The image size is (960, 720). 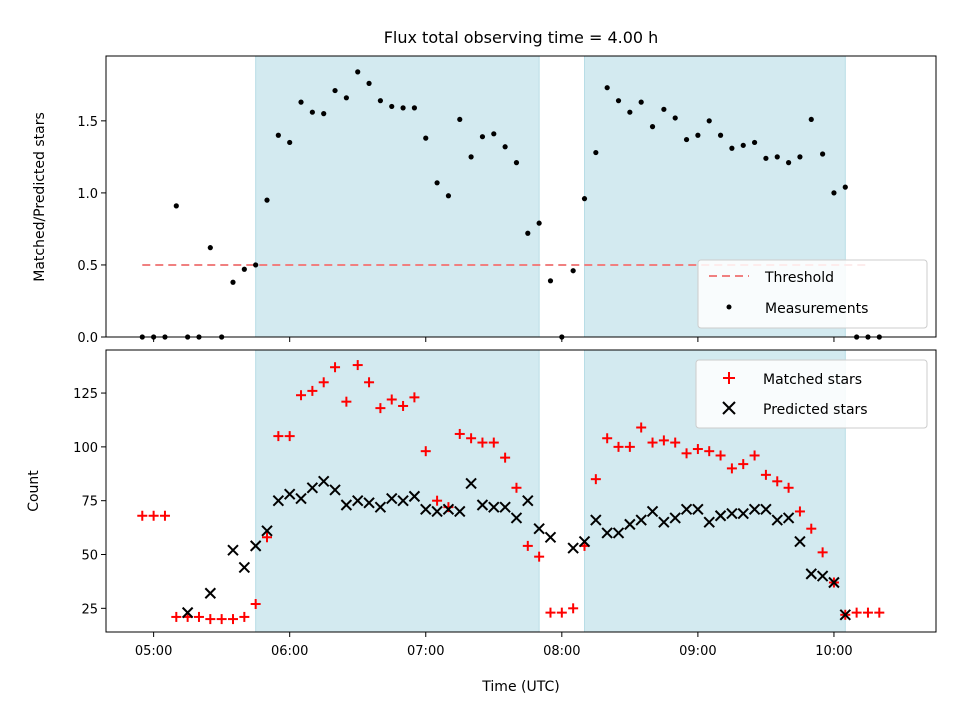 I want to click on y-tick-label: 25, so click(x=89, y=609).